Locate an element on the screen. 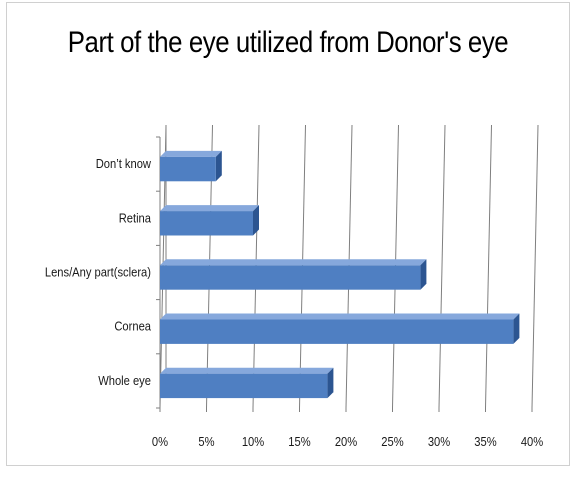  x-tick-label: 5% is located at coordinates (206, 441).